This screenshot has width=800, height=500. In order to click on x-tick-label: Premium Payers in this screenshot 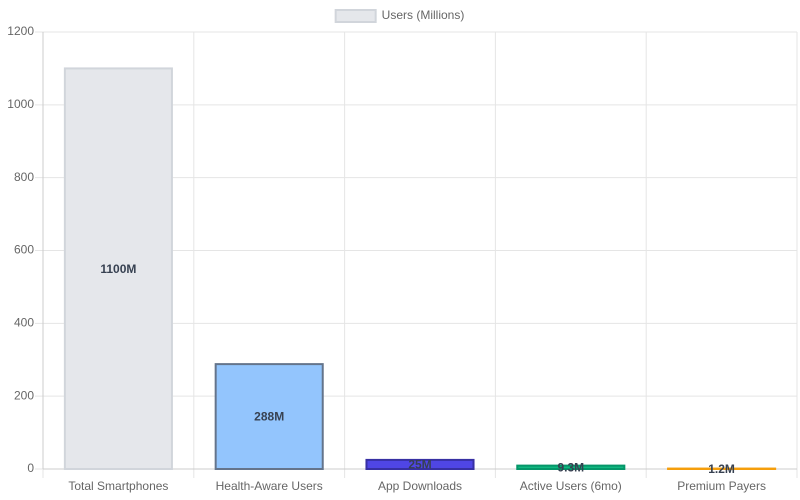, I will do `click(721, 486)`.